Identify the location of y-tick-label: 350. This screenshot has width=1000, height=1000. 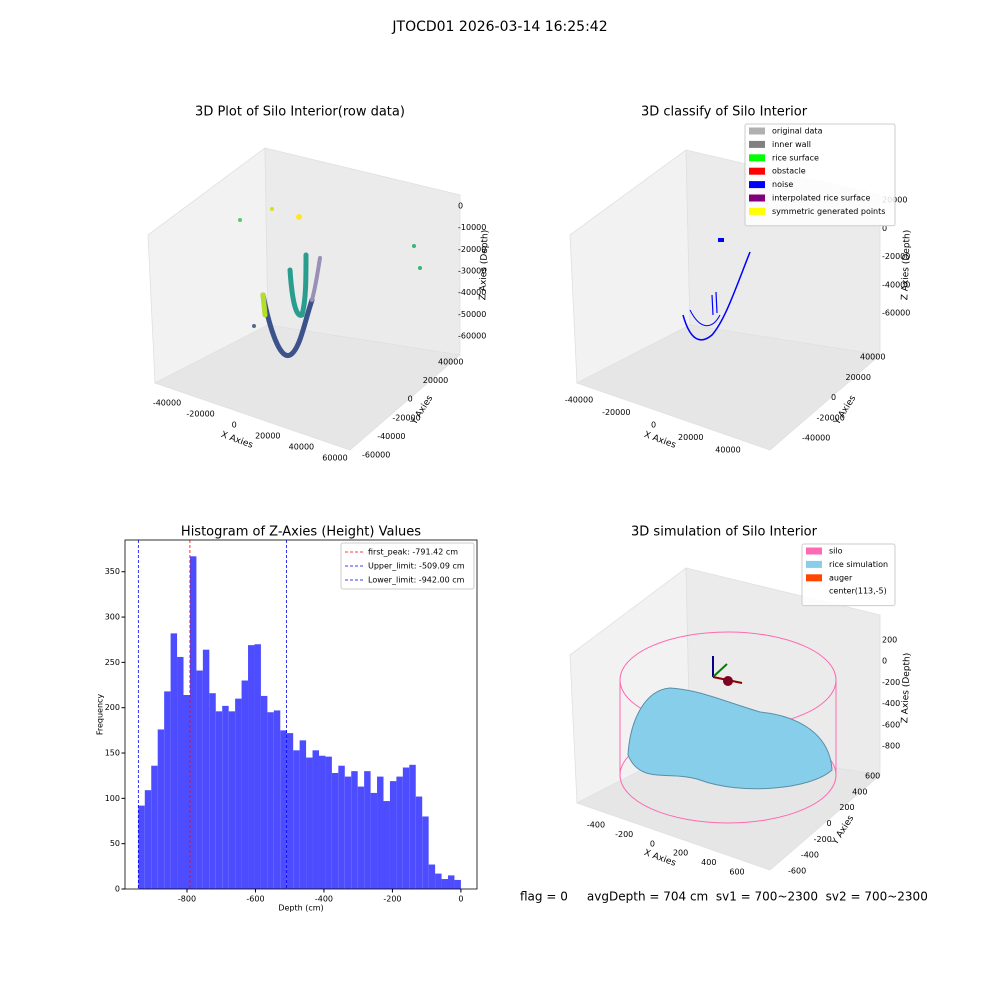
(112, 571).